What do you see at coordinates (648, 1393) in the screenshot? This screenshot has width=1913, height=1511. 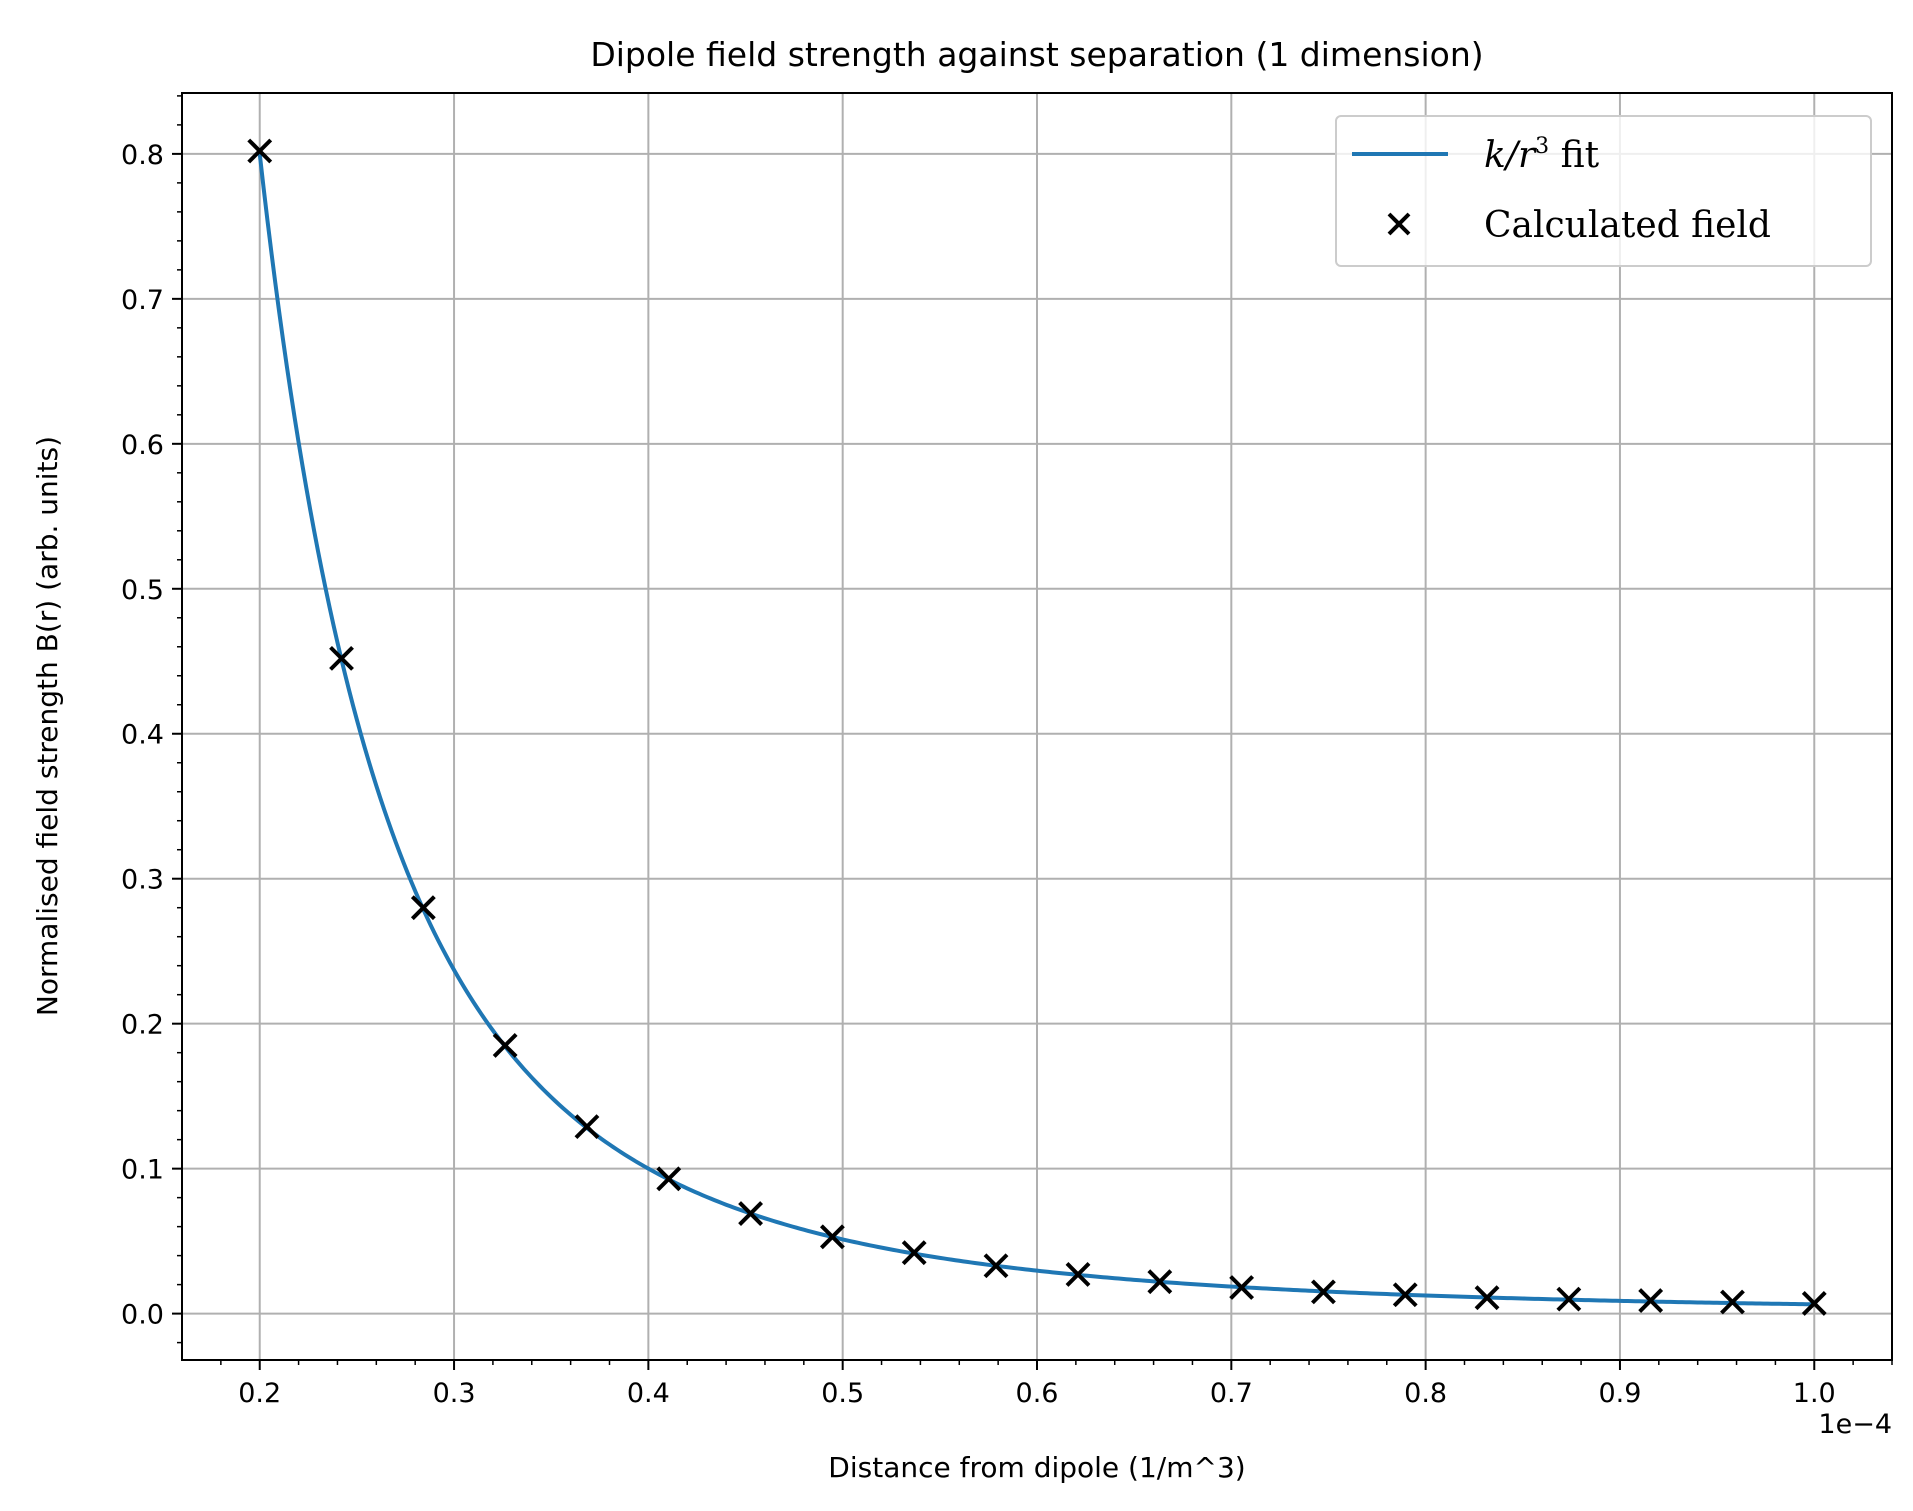 I see `x-tick-label: 0.4` at bounding box center [648, 1393].